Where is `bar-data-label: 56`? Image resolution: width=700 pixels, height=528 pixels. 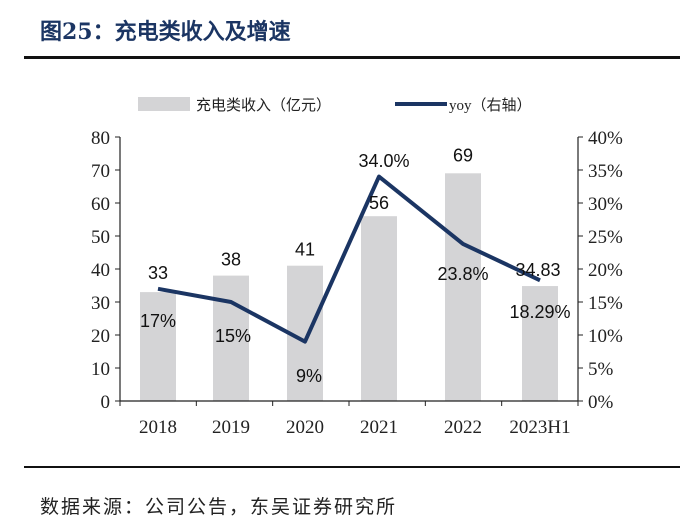
bar-data-label: 56 is located at coordinates (379, 203).